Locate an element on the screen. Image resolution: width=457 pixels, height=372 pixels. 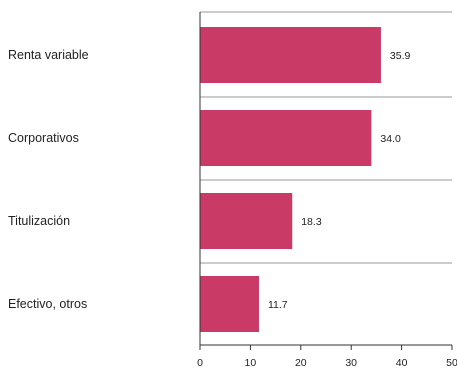
value-label: 11.7 is located at coordinates (278, 305).